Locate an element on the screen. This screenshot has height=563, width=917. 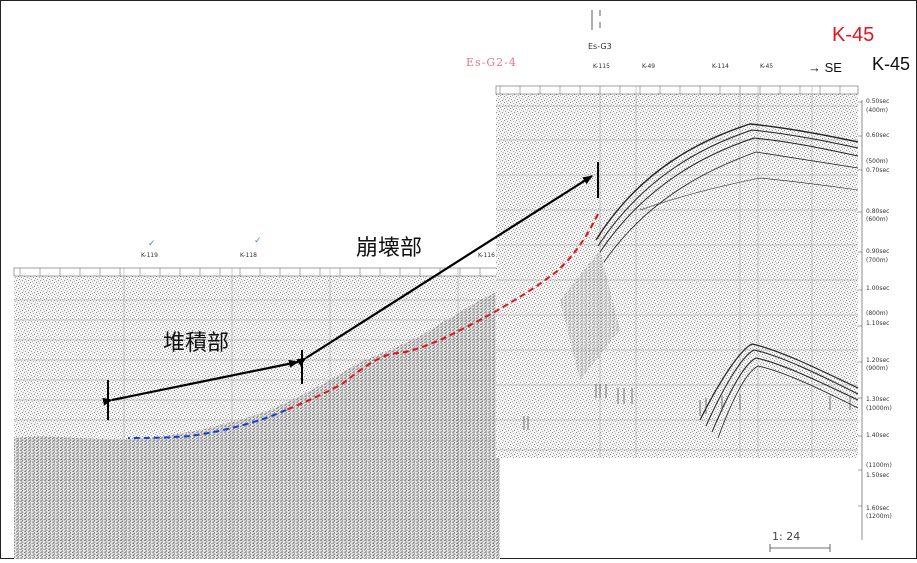
time-axis-label: (700m) is located at coordinates (877, 260).